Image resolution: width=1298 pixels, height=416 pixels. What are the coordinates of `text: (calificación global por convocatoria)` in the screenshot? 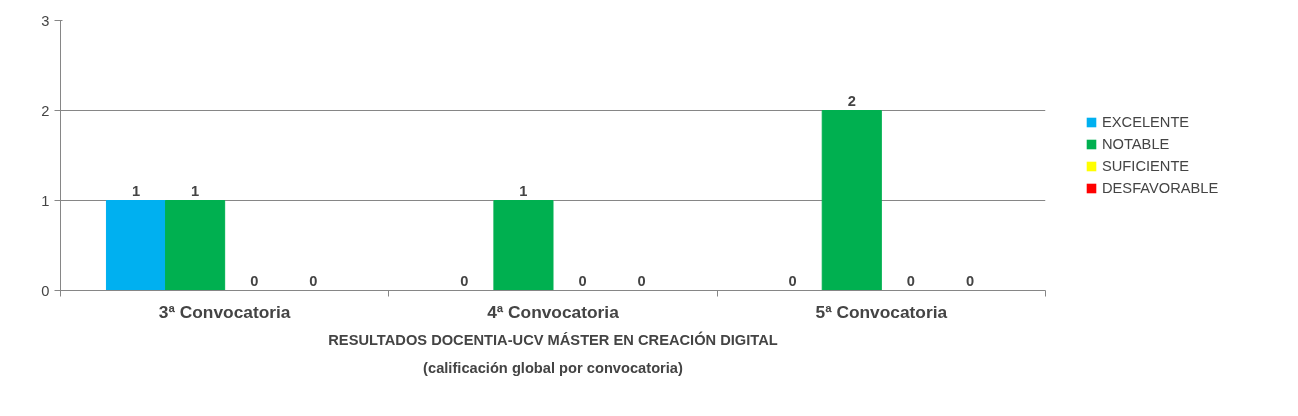 It's located at (553, 367).